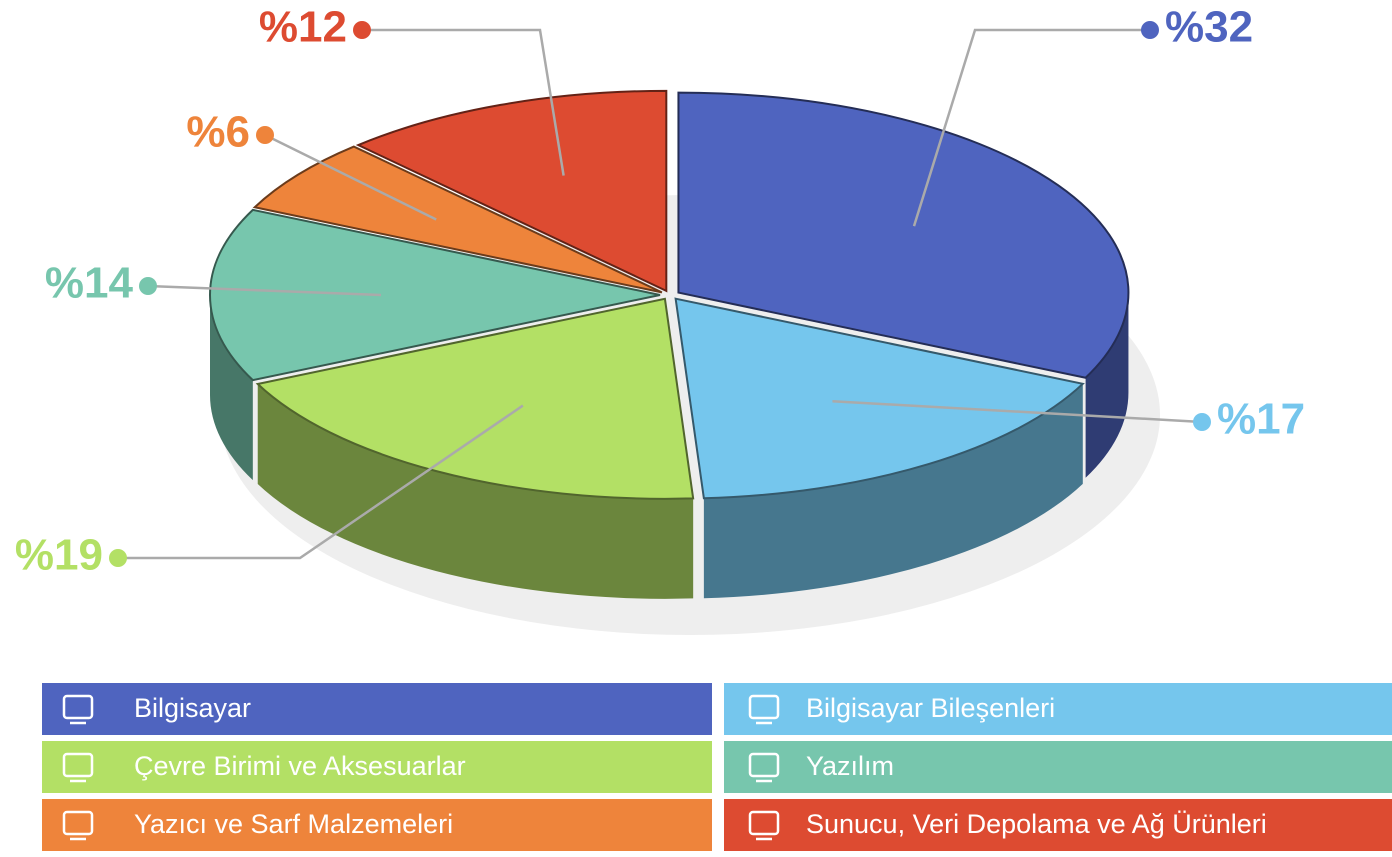 Image resolution: width=1392 pixels, height=857 pixels. Describe the element at coordinates (218, 132) in the screenshot. I see `value-label: %6` at that location.